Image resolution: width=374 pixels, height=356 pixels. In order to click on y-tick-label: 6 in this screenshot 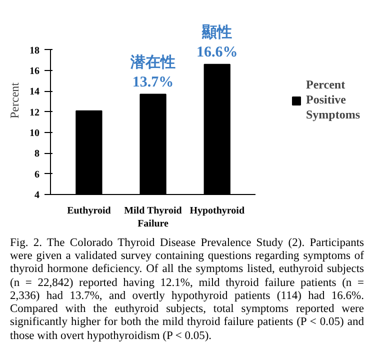, I will do `click(37, 174)`.